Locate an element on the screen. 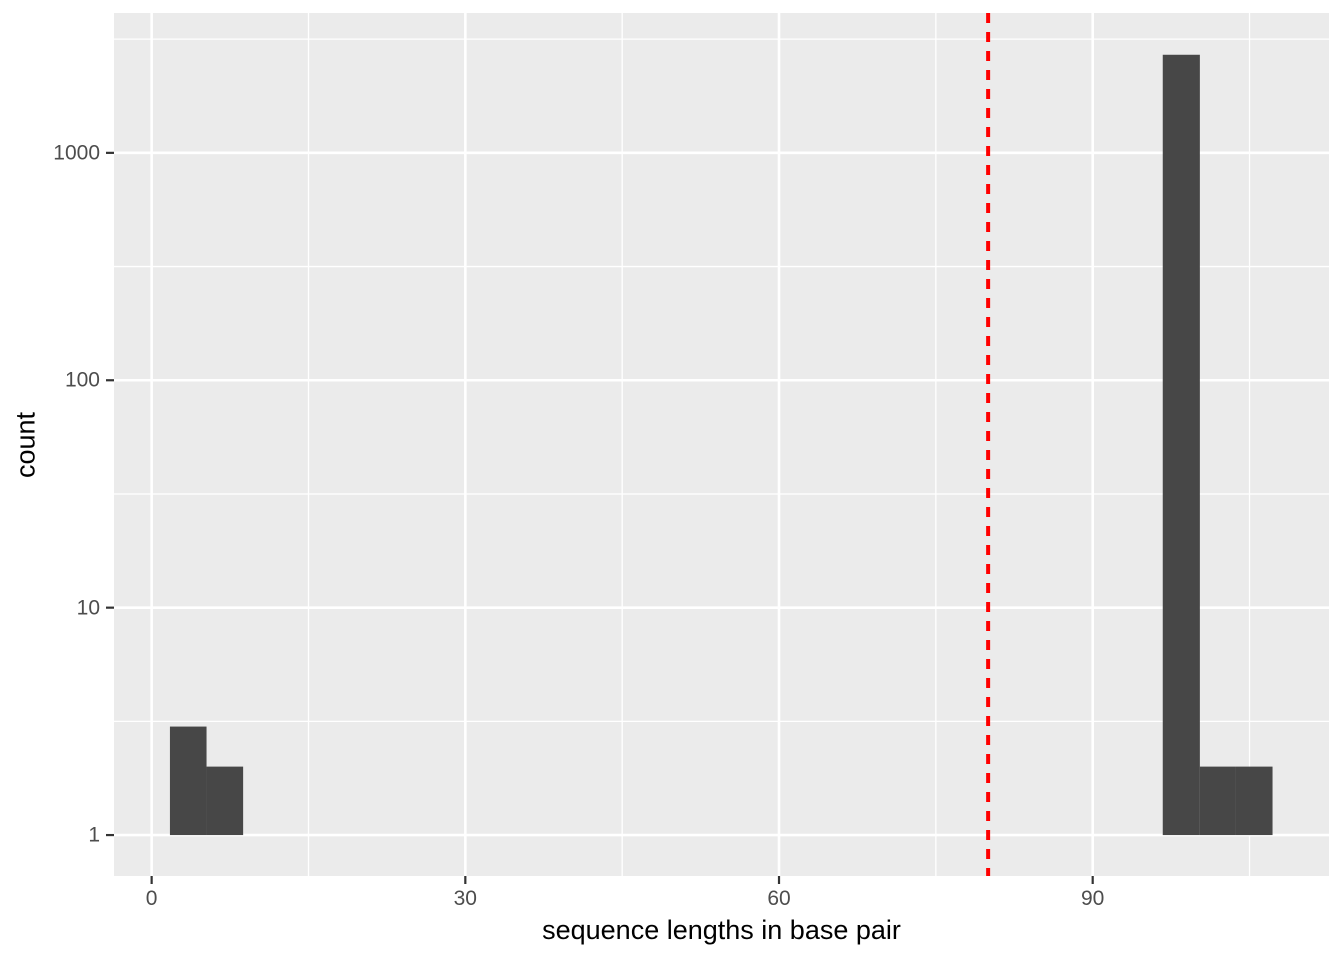  y-tick-label: 1 is located at coordinates (94, 835).